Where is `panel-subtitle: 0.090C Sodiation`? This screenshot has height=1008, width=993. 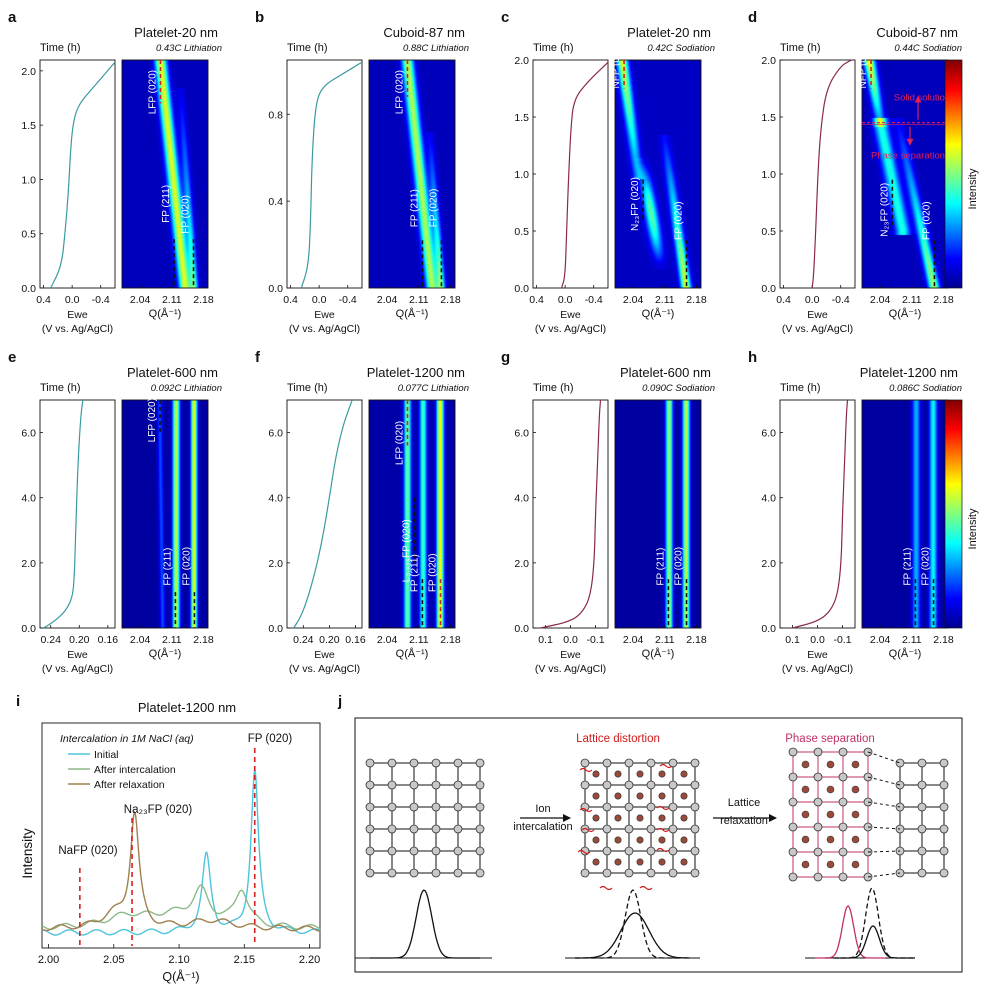
panel-subtitle: 0.090C Sodiation is located at coordinates (678, 388).